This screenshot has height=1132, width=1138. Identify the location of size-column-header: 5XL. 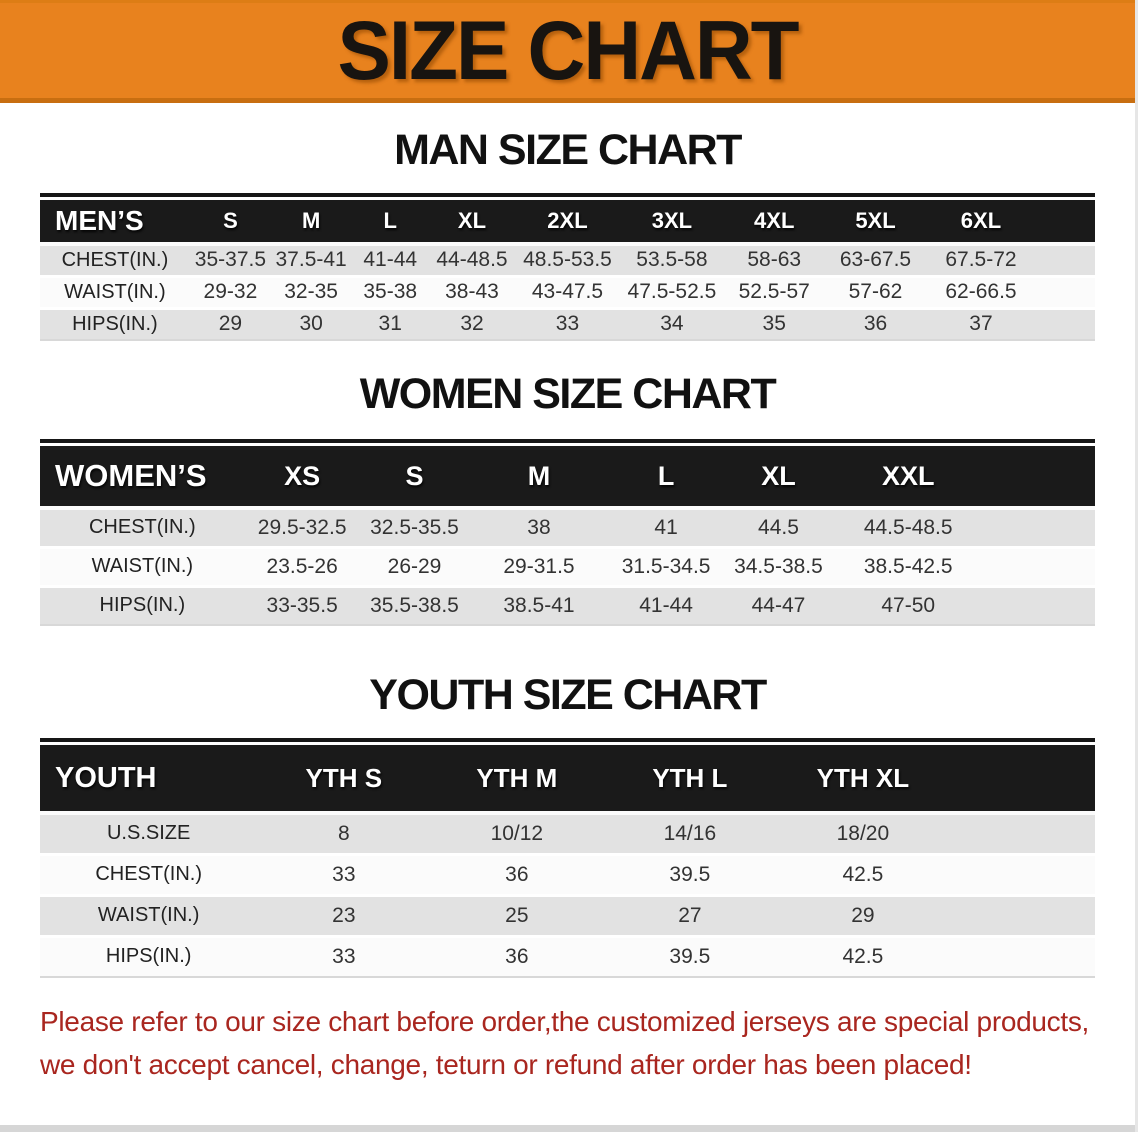
(875, 223).